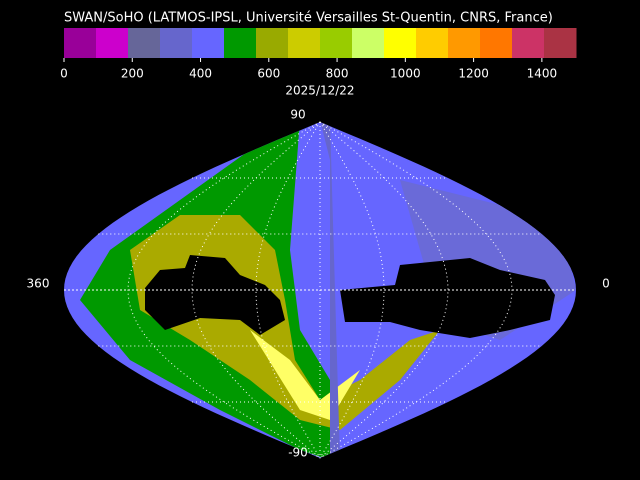  What do you see at coordinates (542, 74) in the screenshot?
I see `colorbar-tick-label: 1400` at bounding box center [542, 74].